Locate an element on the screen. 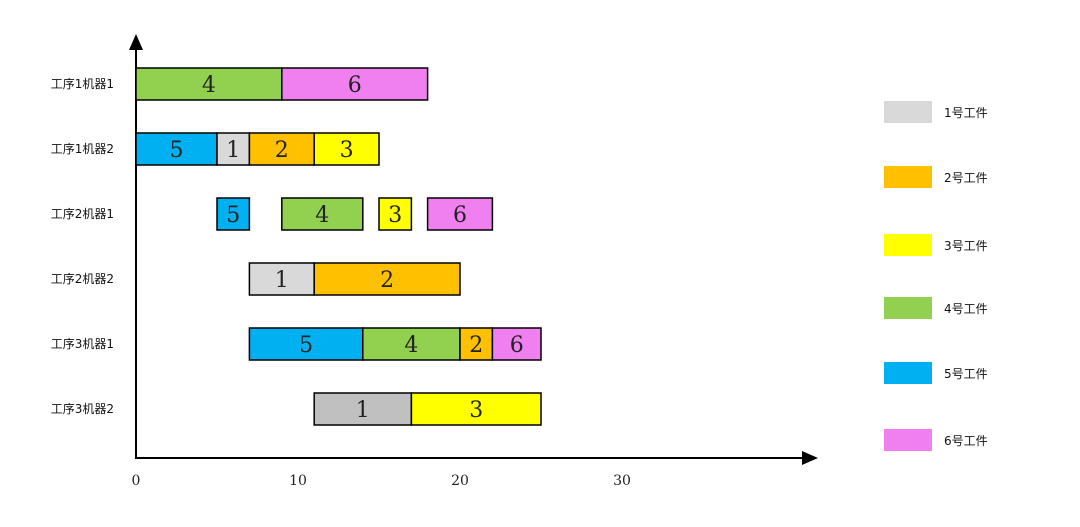  x-tick-label: 20 is located at coordinates (460, 481).